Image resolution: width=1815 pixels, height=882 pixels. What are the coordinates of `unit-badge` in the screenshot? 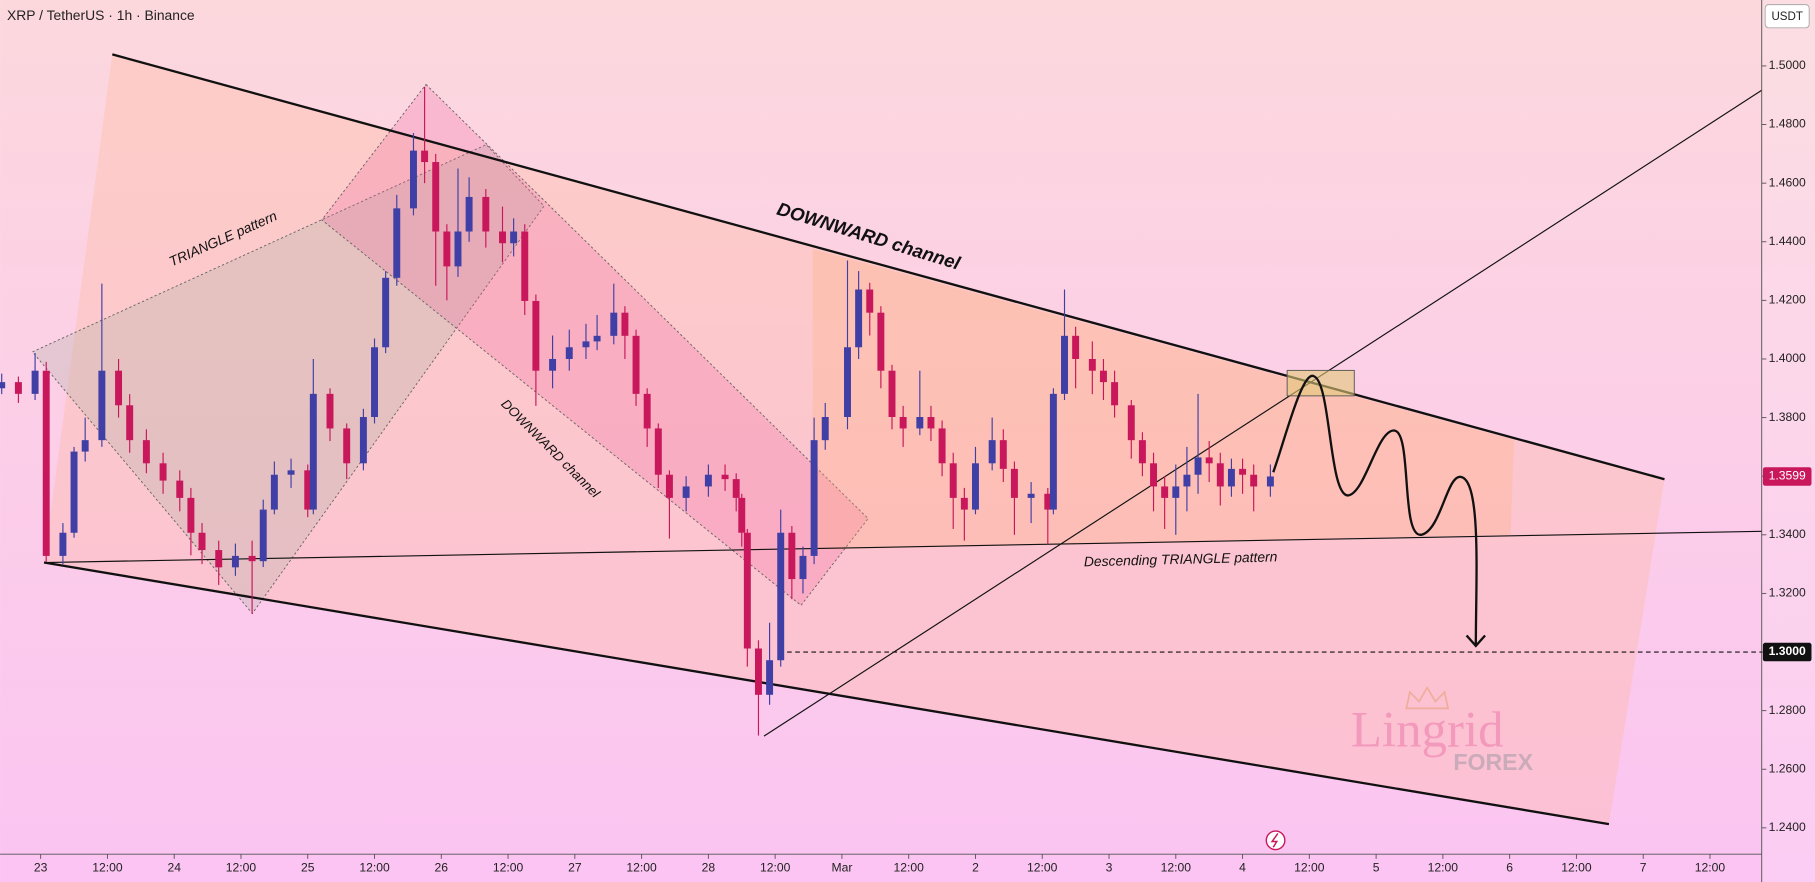 It's located at (1787, 16).